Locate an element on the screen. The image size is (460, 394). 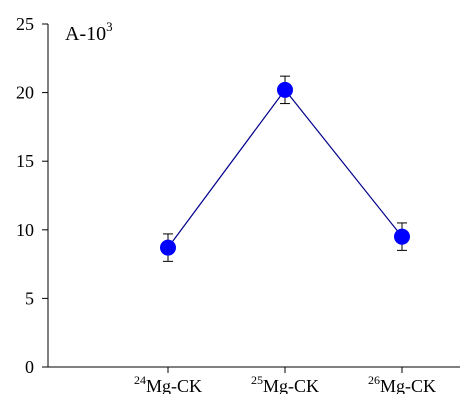
y-axis-label: A-103 is located at coordinates (89, 32).